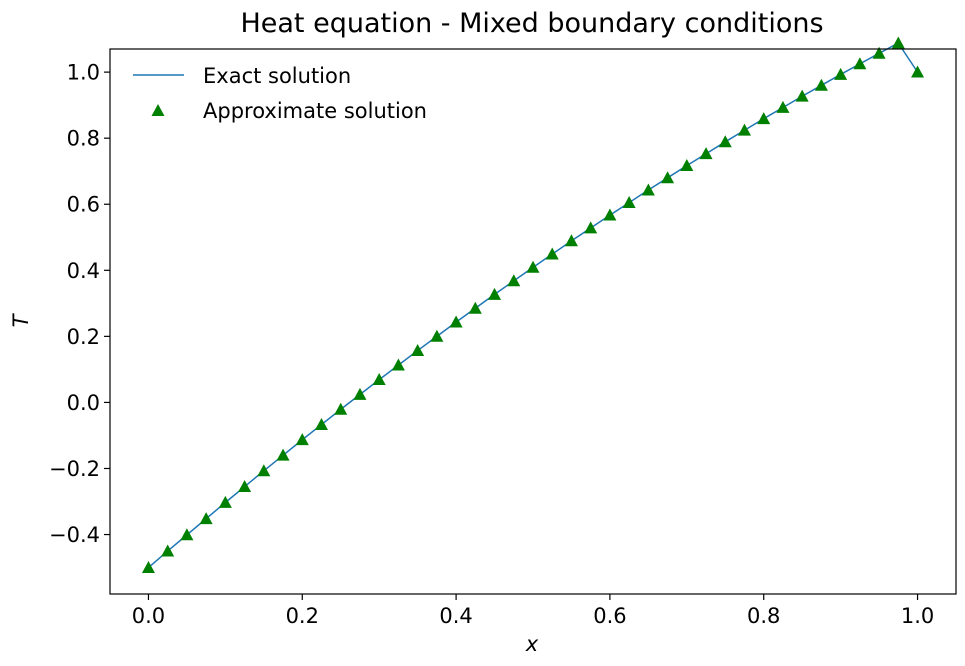 The height and width of the screenshot is (666, 965). I want to click on x-tick-label: 0.8, so click(763, 616).